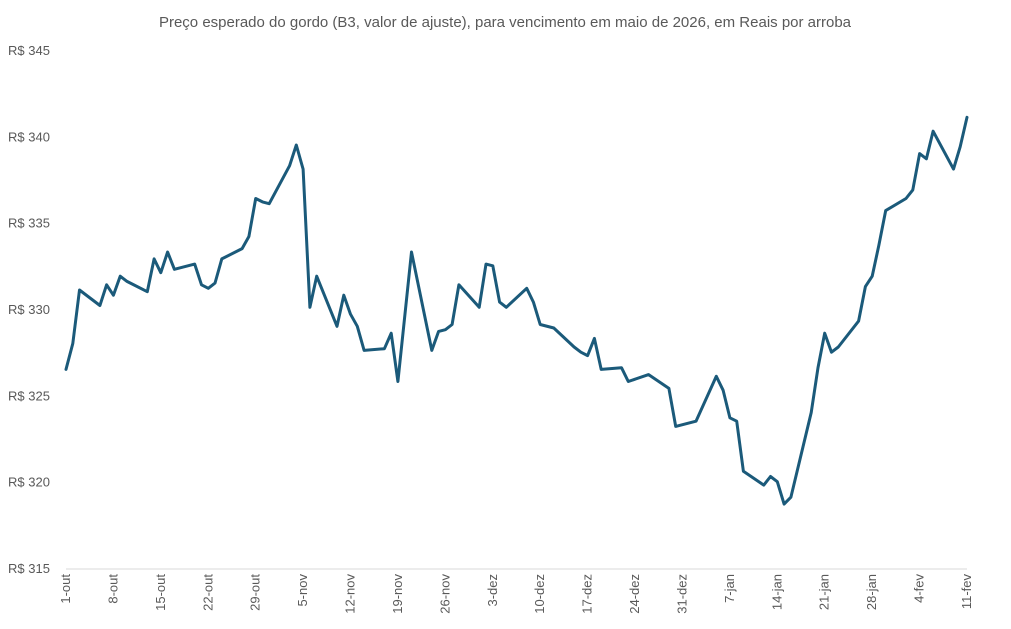 The width and height of the screenshot is (1011, 629). What do you see at coordinates (966, 592) in the screenshot?
I see `x-tick-label: 11-fev` at bounding box center [966, 592].